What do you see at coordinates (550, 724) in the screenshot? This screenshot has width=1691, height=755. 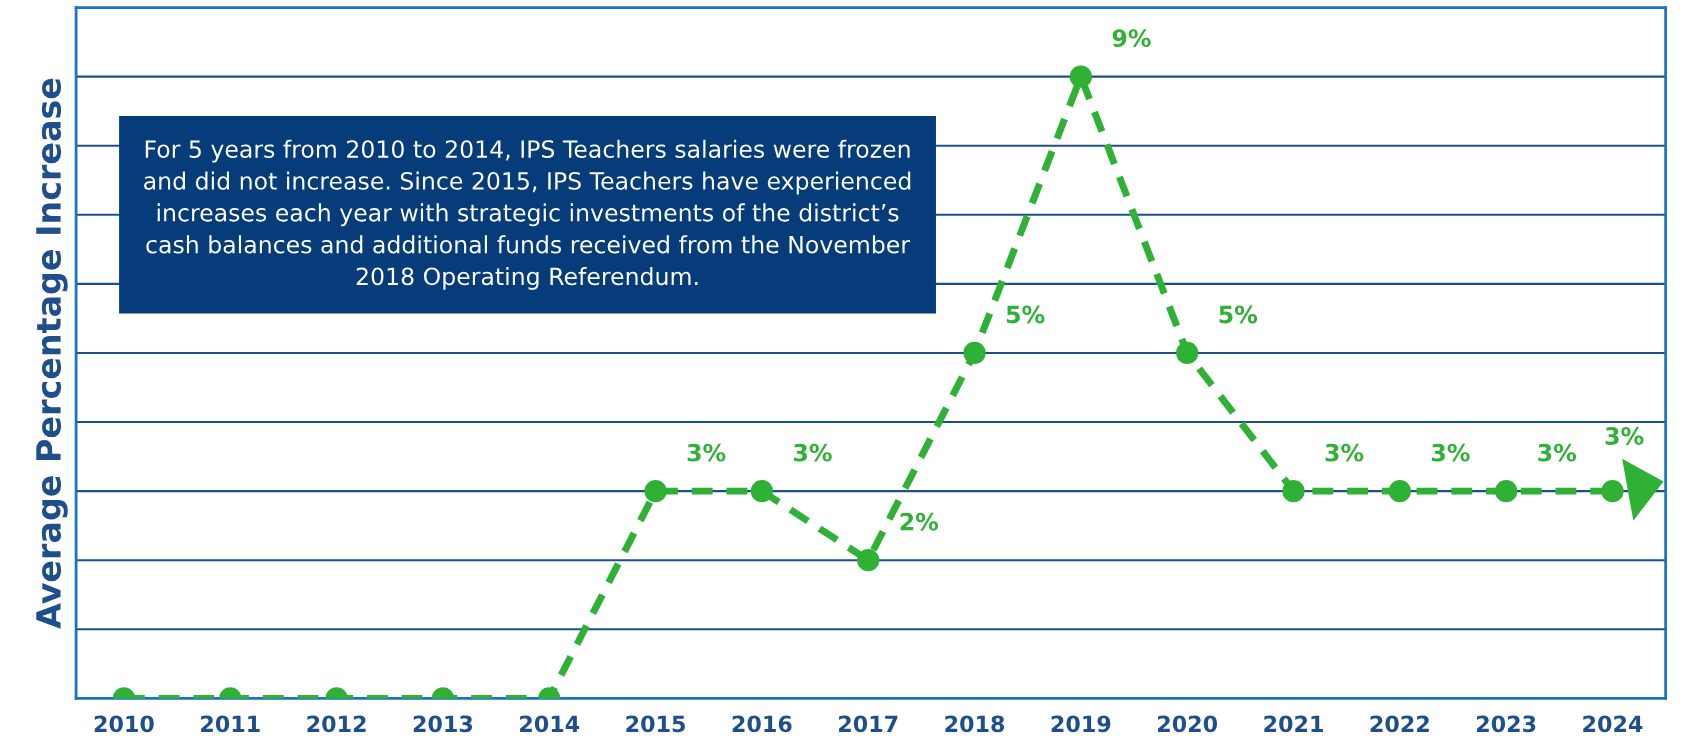 I see `x-tick-label: 2014` at bounding box center [550, 724].